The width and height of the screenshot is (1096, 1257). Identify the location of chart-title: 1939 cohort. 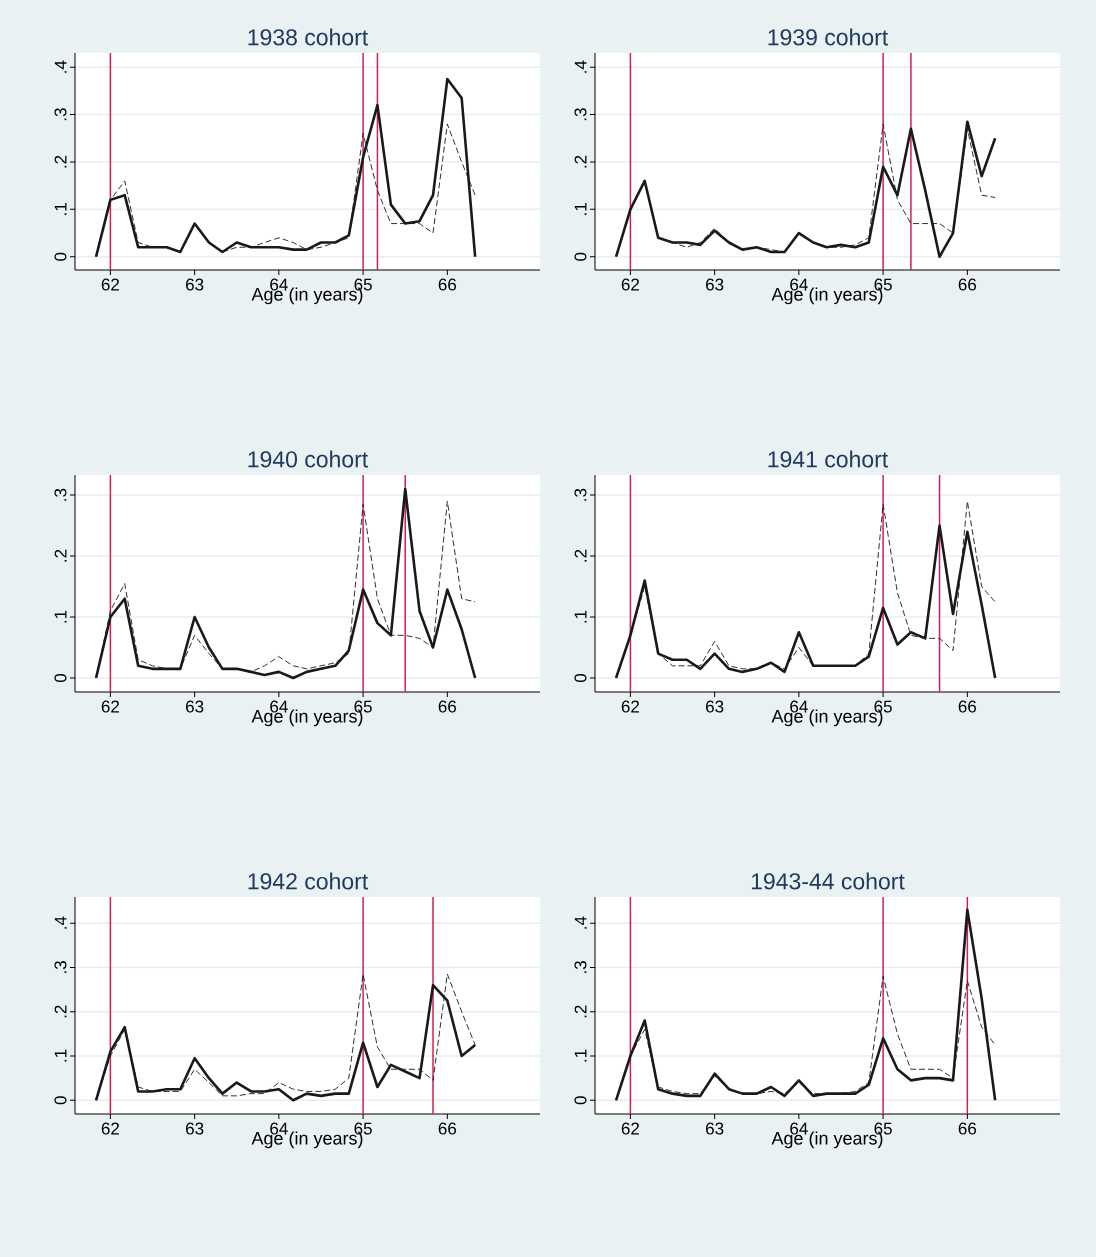
(828, 37).